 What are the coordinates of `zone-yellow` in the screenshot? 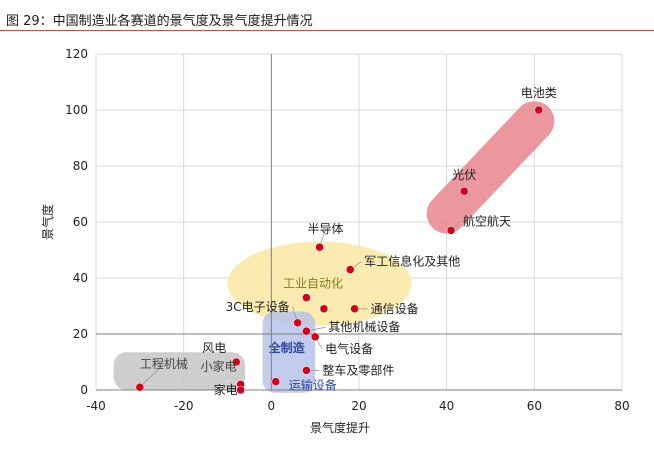 It's located at (319, 283).